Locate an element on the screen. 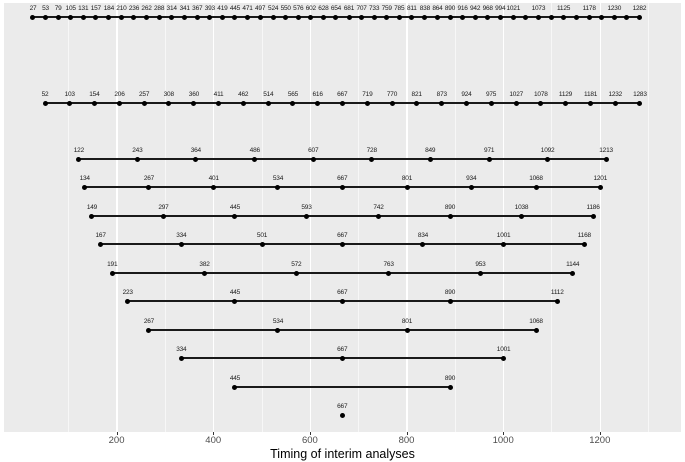  point-label: 401 is located at coordinates (213, 178).